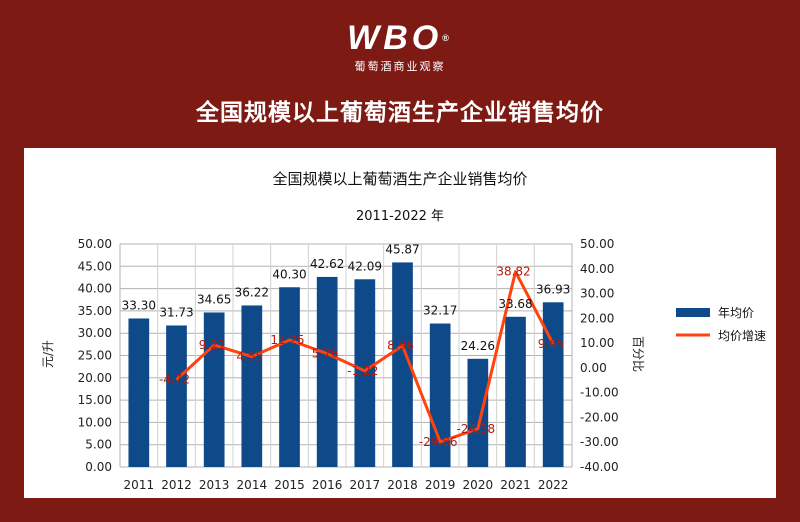 This screenshot has height=522, width=800. Describe the element at coordinates (252, 485) in the screenshot. I see `x-tick-label: 2014` at that location.